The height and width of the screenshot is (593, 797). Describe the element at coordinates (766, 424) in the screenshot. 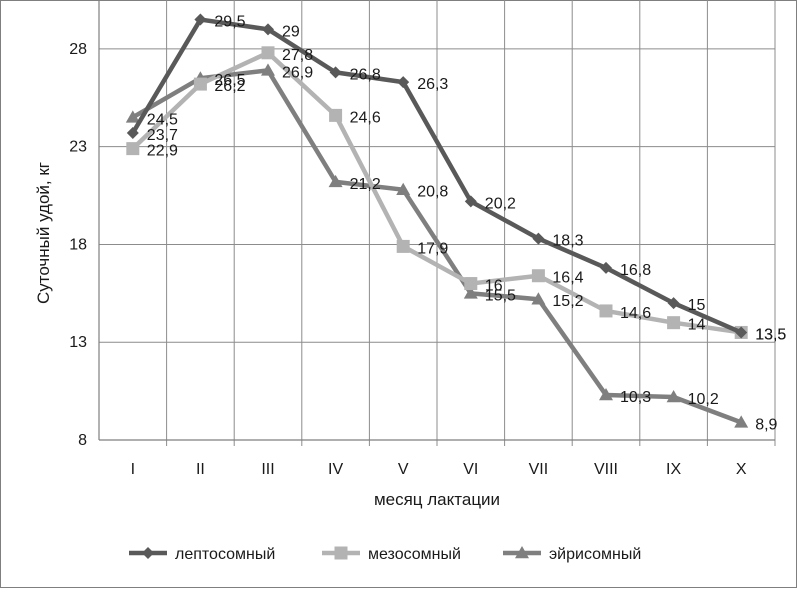

I see `data-label: 8,9` at that location.